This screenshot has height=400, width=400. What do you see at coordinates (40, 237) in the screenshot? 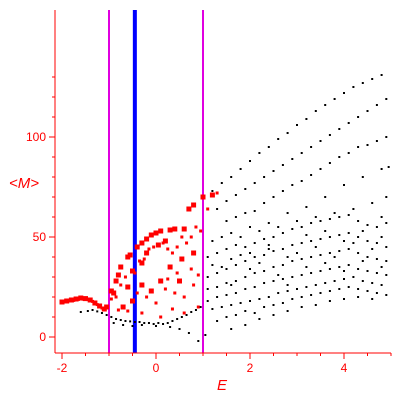
I see `y-tick-label-1: 50` at bounding box center [40, 237].